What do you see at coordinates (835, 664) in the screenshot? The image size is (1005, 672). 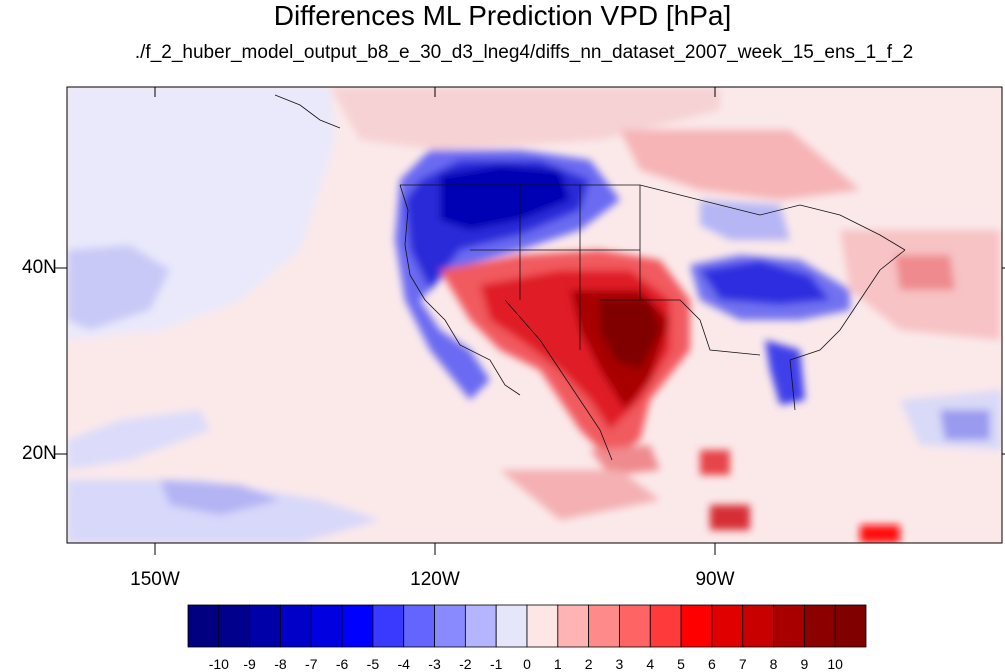 I see `colorbar-tick-label: 10` at bounding box center [835, 664].